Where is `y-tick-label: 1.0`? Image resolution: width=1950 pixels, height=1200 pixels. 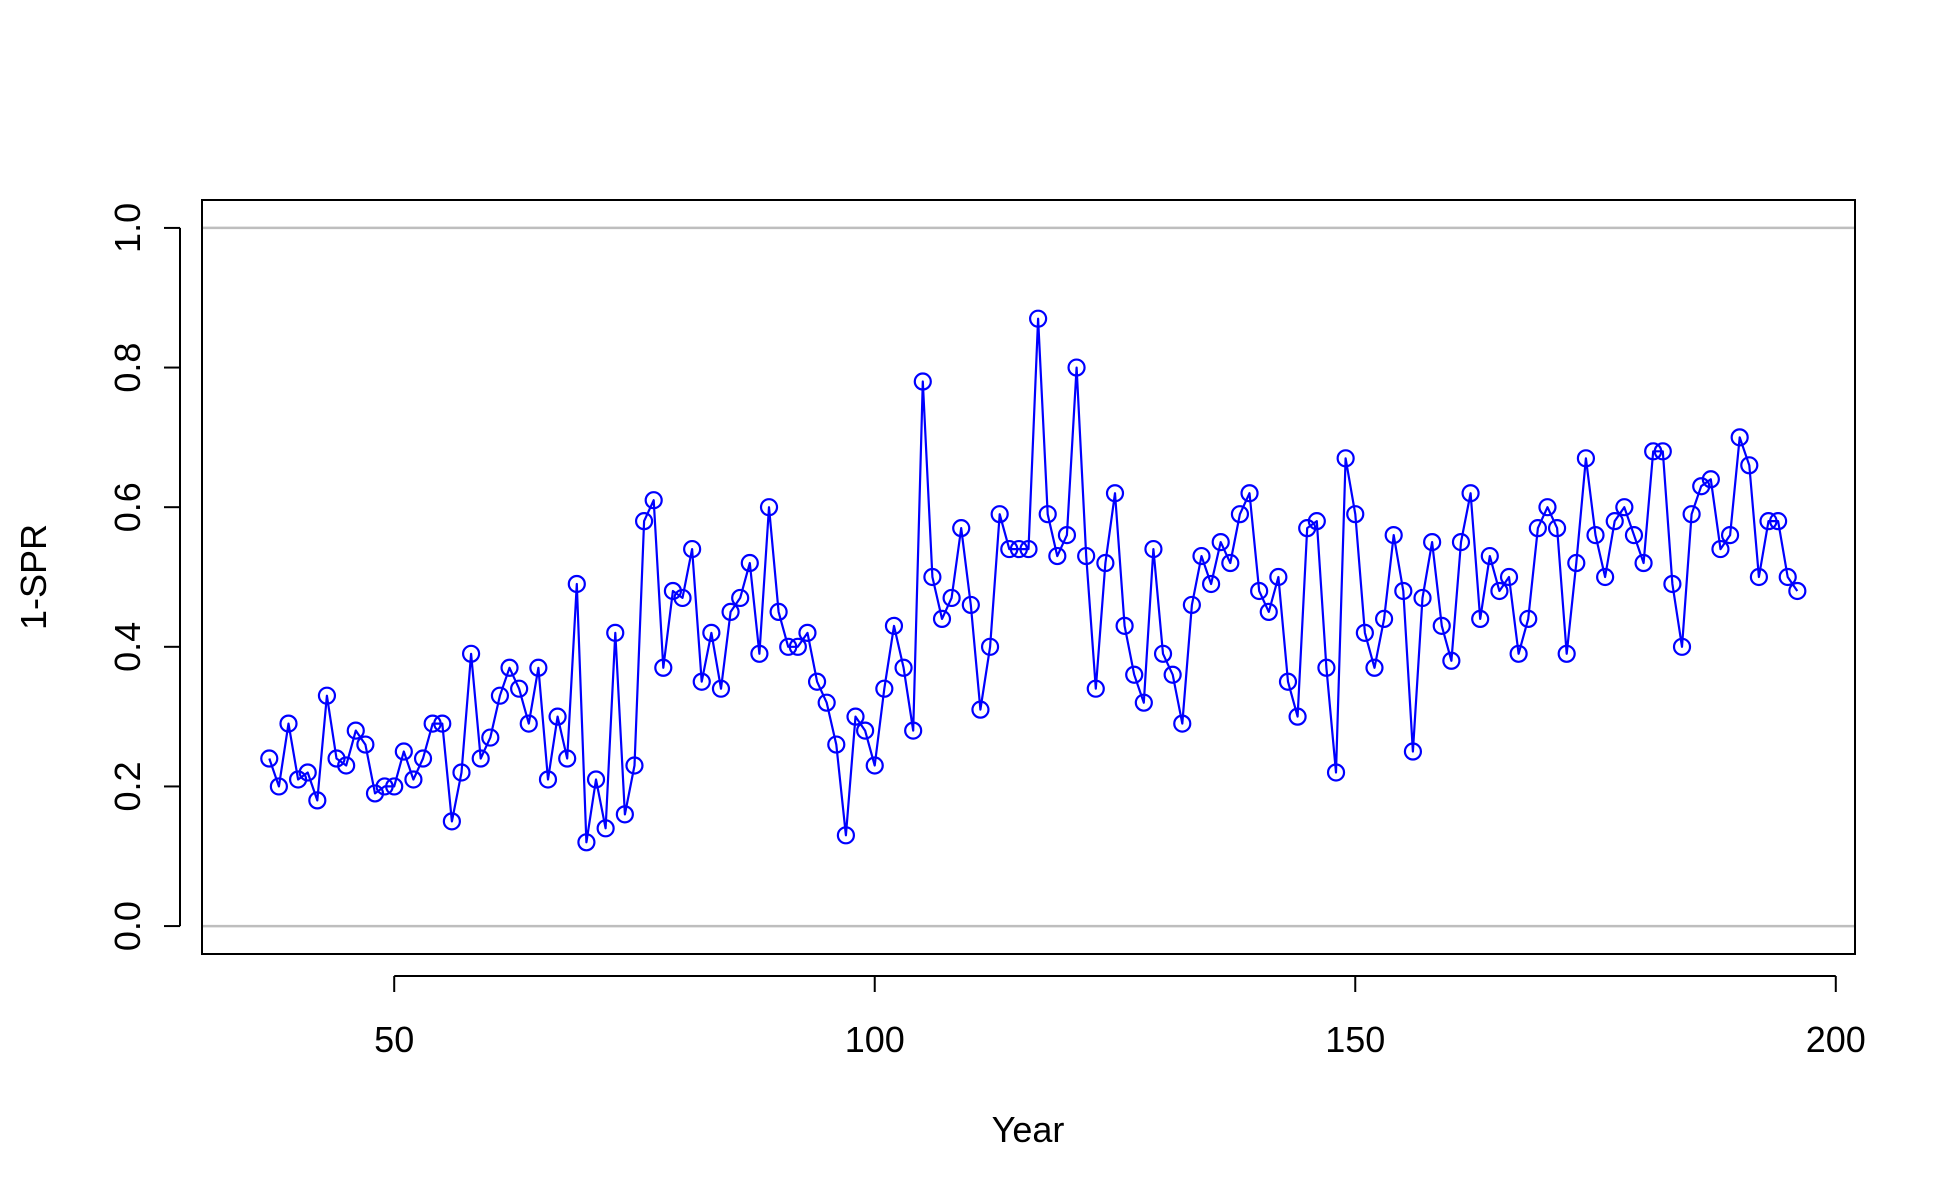
y-tick-label: 1.0 is located at coordinates (127, 228).